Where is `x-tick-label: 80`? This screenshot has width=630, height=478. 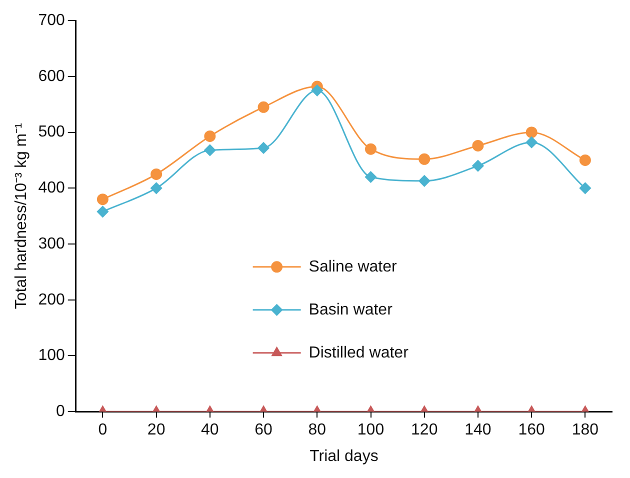
x-tick-label: 80 is located at coordinates (317, 430).